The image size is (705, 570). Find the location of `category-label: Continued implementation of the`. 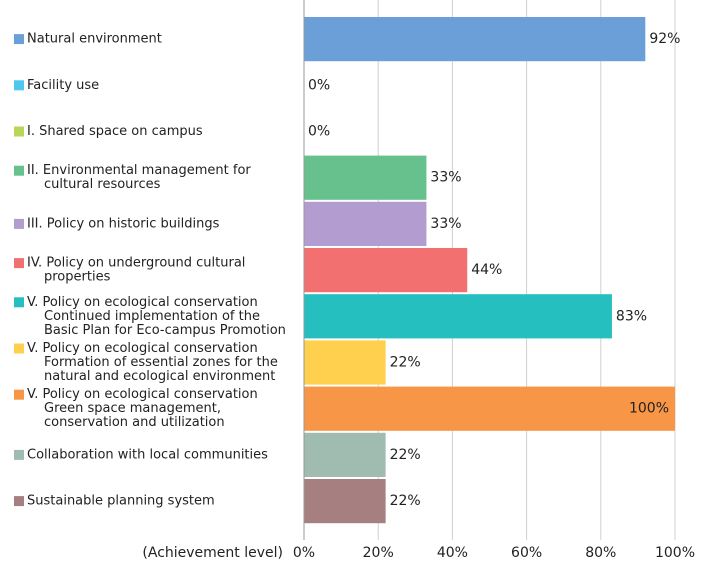

category-label: Continued implementation of the is located at coordinates (152, 316).